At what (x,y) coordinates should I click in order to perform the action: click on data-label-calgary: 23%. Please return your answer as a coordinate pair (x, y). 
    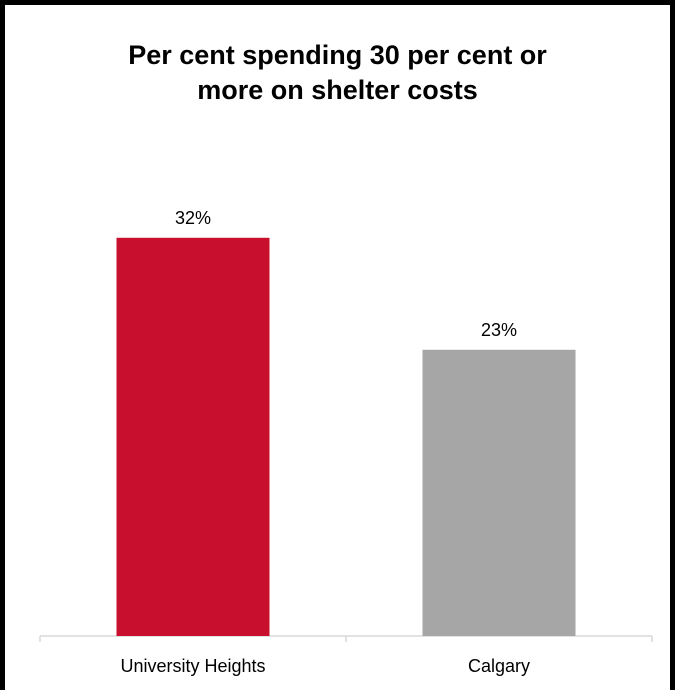
    Looking at the image, I should click on (499, 330).